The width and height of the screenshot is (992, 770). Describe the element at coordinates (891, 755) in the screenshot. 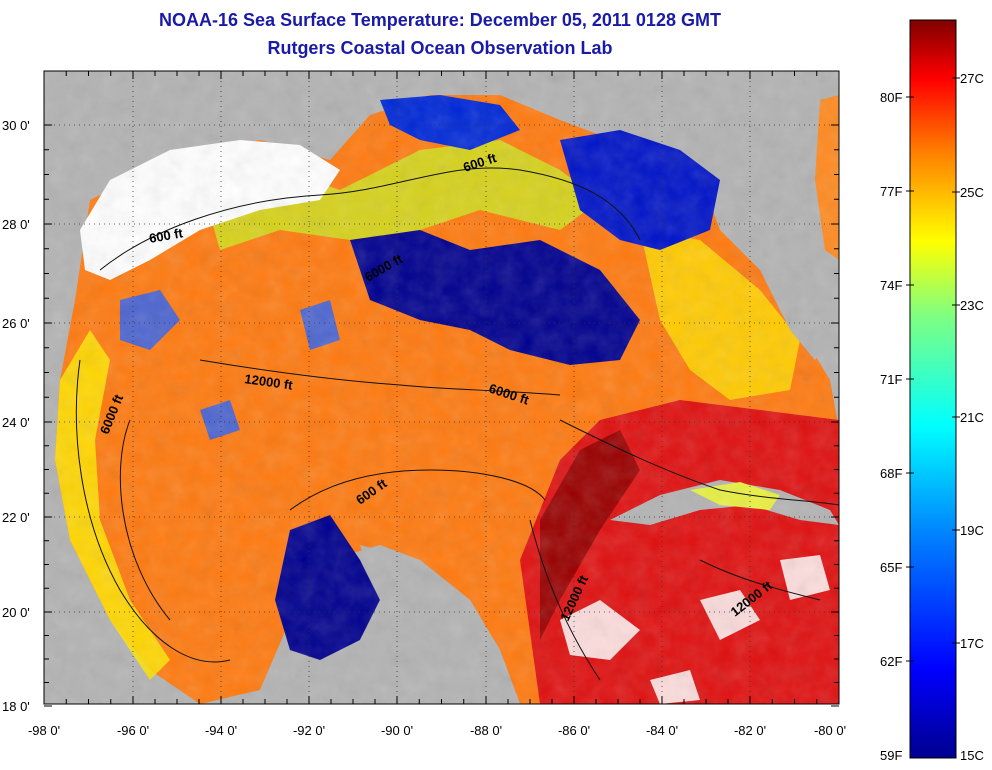

I see `colorbar-f-label: 59F` at that location.